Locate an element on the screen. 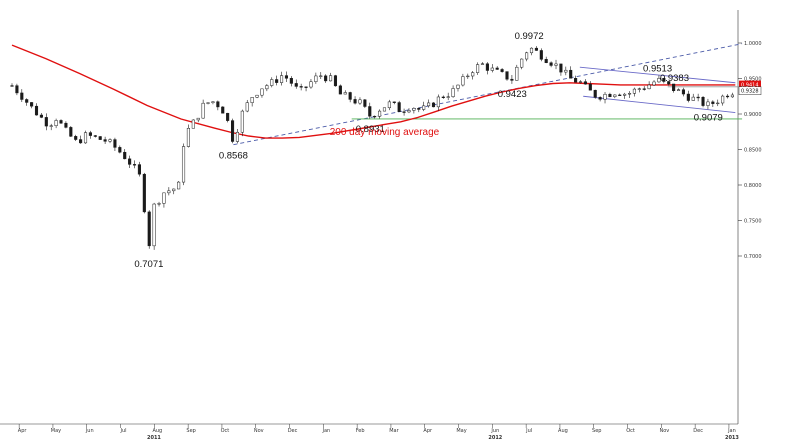 This screenshot has height=448, width=800. x-month-label: Jul is located at coordinates (123, 431).